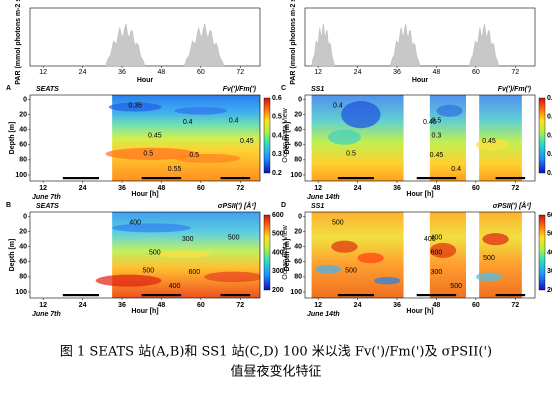  What do you see at coordinates (278, 252) in the screenshot?
I see `colorbar-tick-label: 400` at bounding box center [278, 252].